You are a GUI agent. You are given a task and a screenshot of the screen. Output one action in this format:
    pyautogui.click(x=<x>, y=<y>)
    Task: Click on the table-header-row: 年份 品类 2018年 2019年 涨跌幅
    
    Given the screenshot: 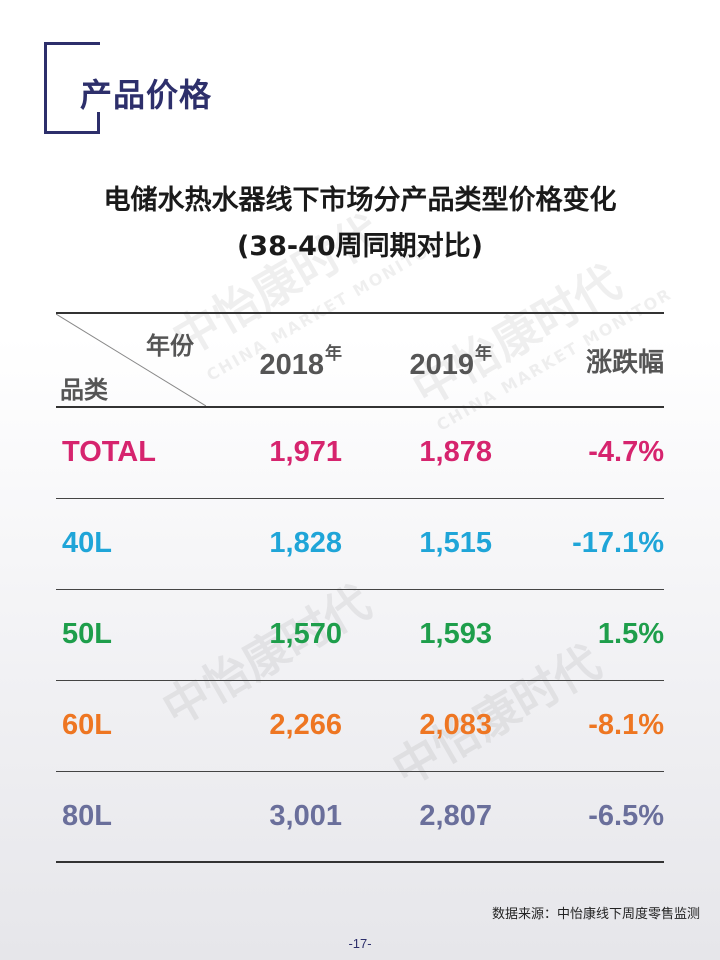 What is the action you would take?
    pyautogui.click(x=360, y=360)
    